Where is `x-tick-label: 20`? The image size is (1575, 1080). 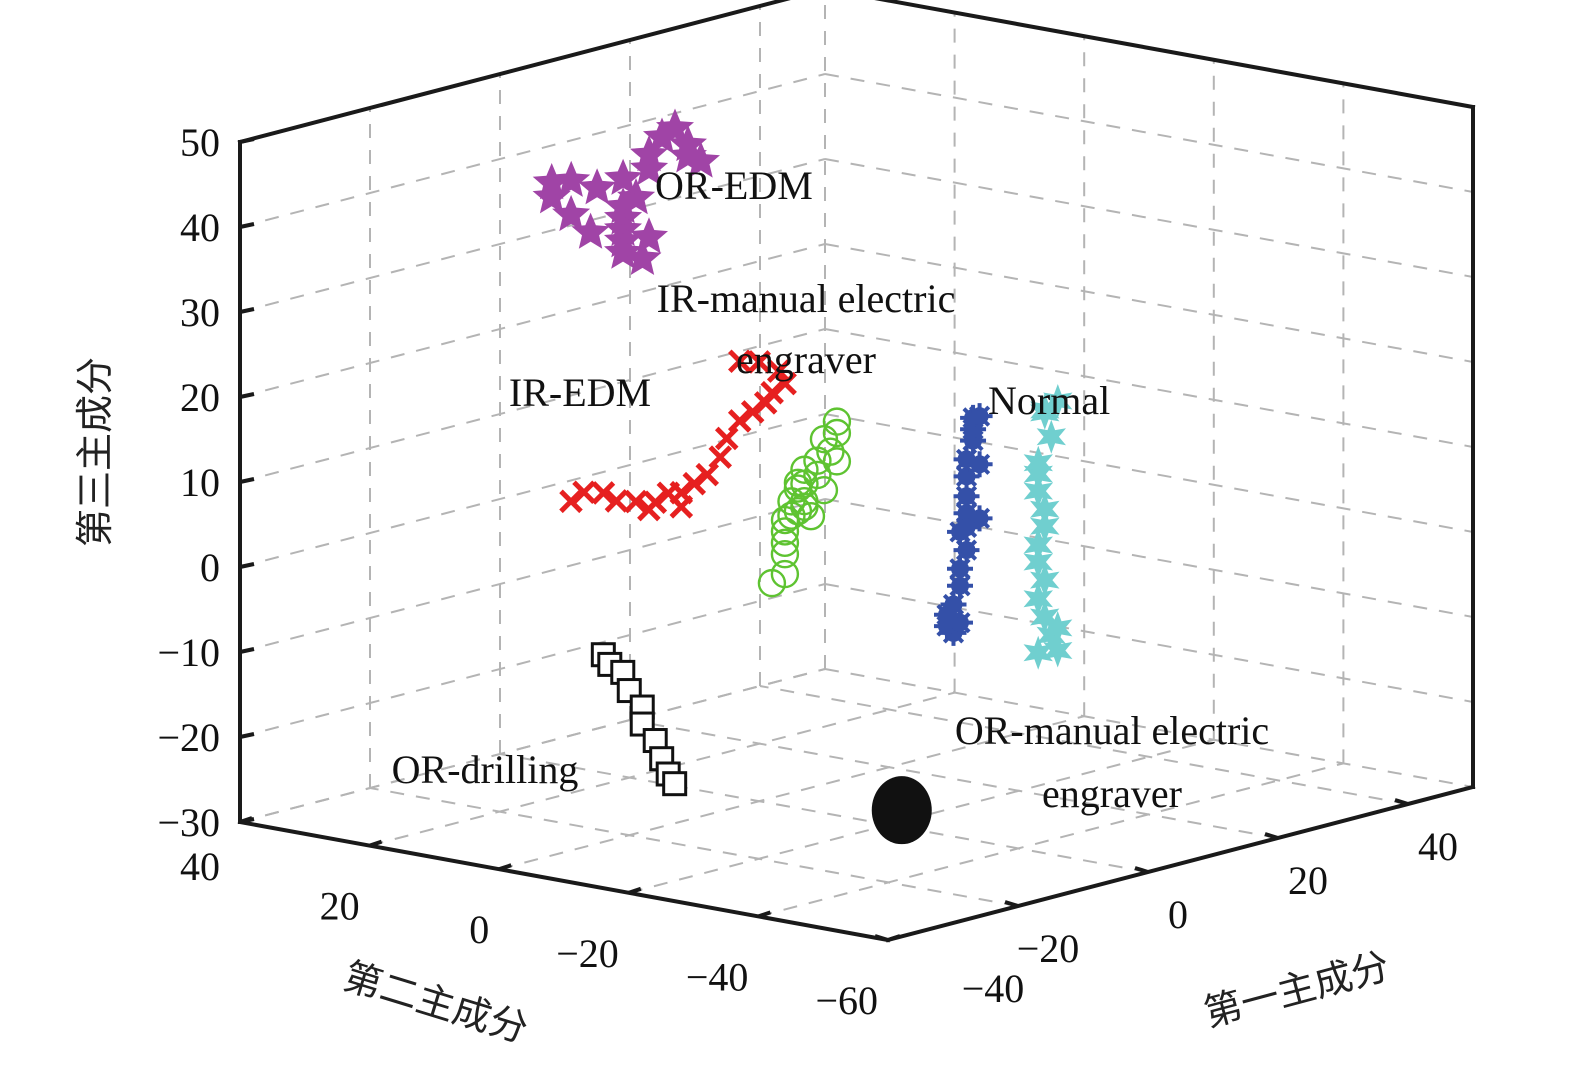 x-tick-label: 20 is located at coordinates (1308, 880).